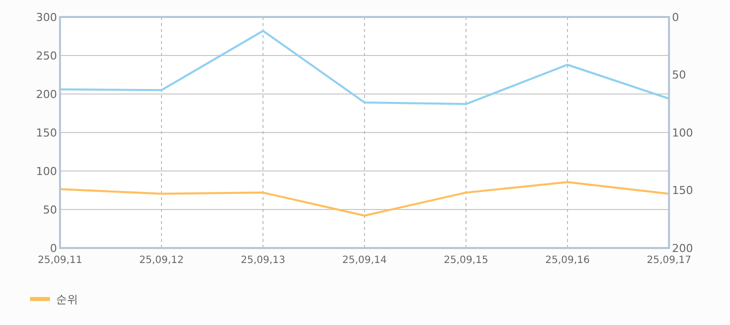  What do you see at coordinates (46, 171) in the screenshot?
I see `y-tick-label: 100` at bounding box center [46, 171].